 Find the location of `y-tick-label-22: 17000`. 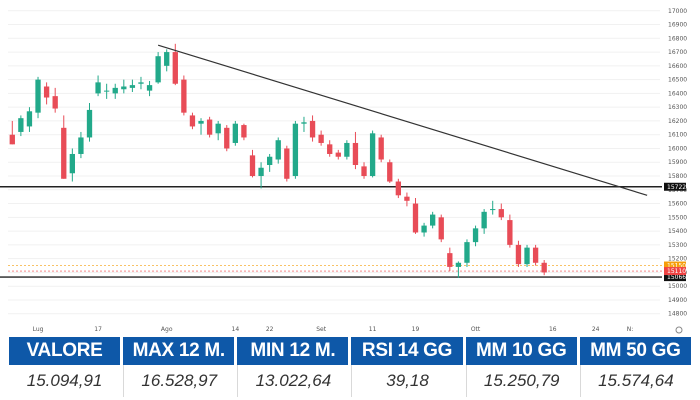

y-tick-label-22: 17000 is located at coordinates (677, 11).